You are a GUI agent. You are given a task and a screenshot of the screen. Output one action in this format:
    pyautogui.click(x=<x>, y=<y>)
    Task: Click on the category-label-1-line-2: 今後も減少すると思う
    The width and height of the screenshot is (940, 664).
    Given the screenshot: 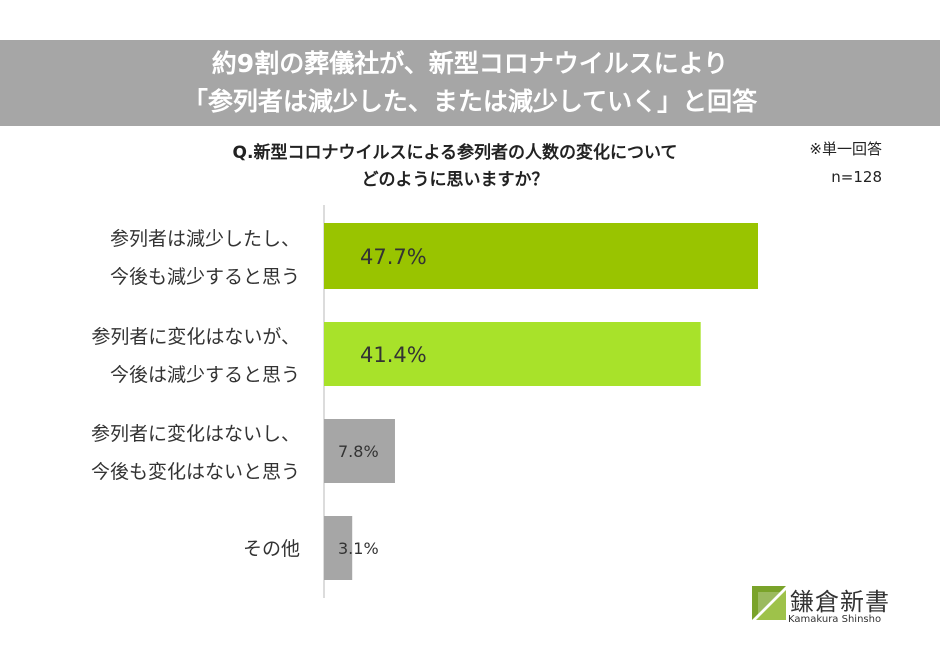 What is the action you would take?
    pyautogui.click(x=205, y=277)
    